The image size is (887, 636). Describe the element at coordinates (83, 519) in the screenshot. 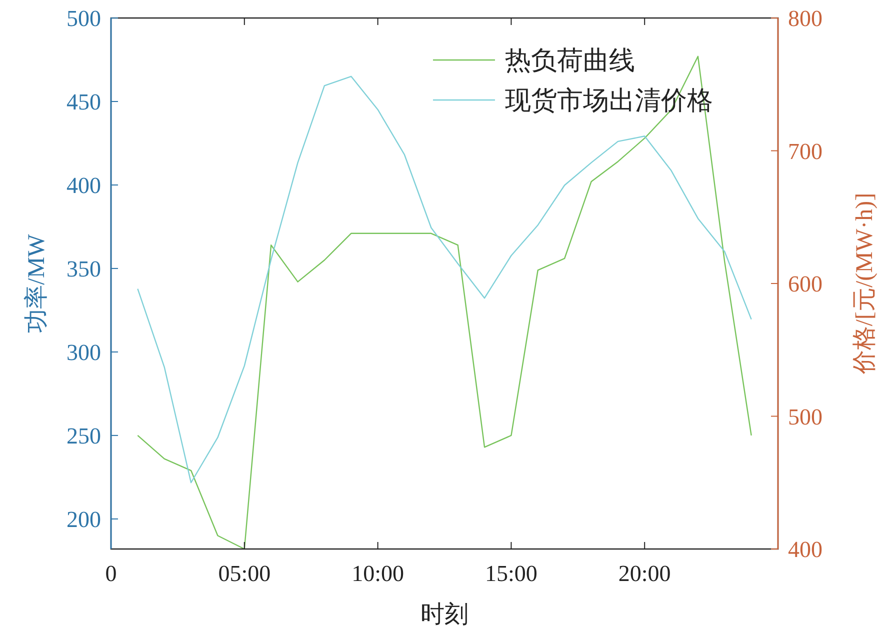

I see `y-tick-label: 200` at that location.